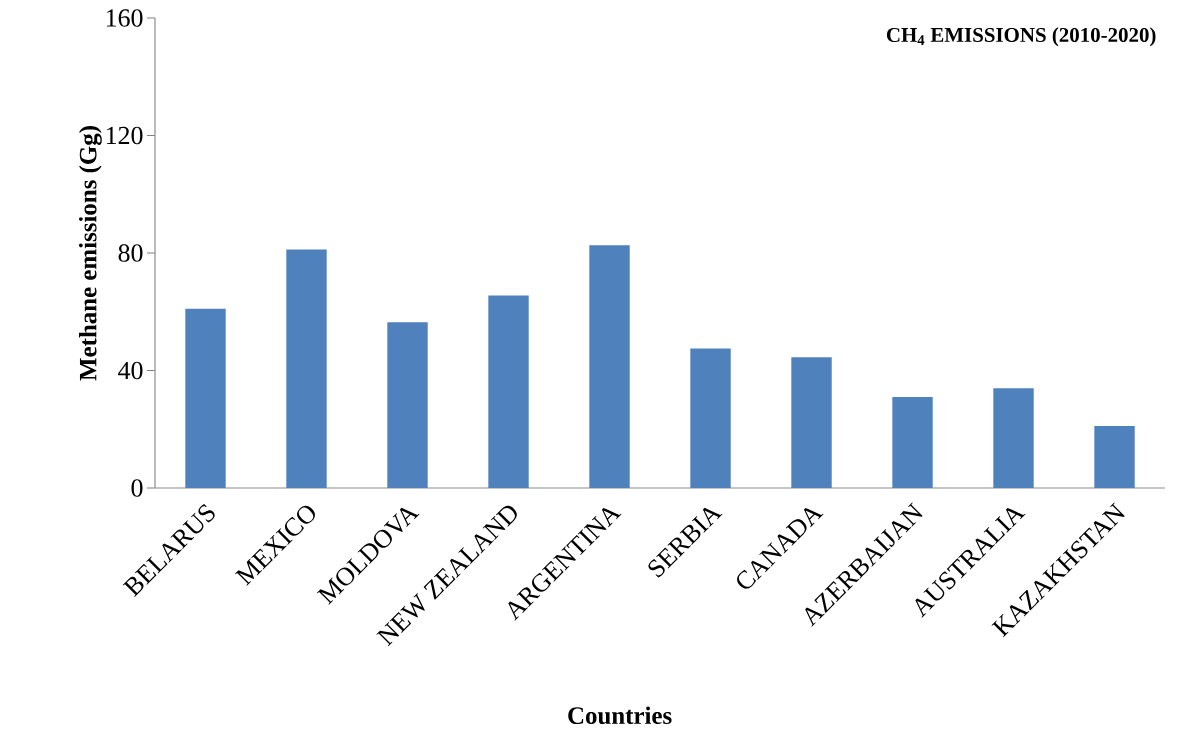 The image size is (1177, 736). What do you see at coordinates (620, 715) in the screenshot?
I see `x-axis-title: Countries` at bounding box center [620, 715].